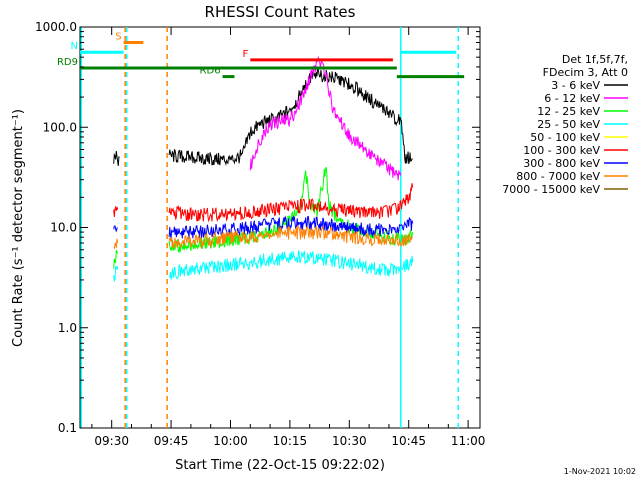 The height and width of the screenshot is (480, 640). Describe the element at coordinates (18, 228) in the screenshot. I see `y-axis-label: Count Rate (s⁻¹ detector segment⁻¹)` at that location.